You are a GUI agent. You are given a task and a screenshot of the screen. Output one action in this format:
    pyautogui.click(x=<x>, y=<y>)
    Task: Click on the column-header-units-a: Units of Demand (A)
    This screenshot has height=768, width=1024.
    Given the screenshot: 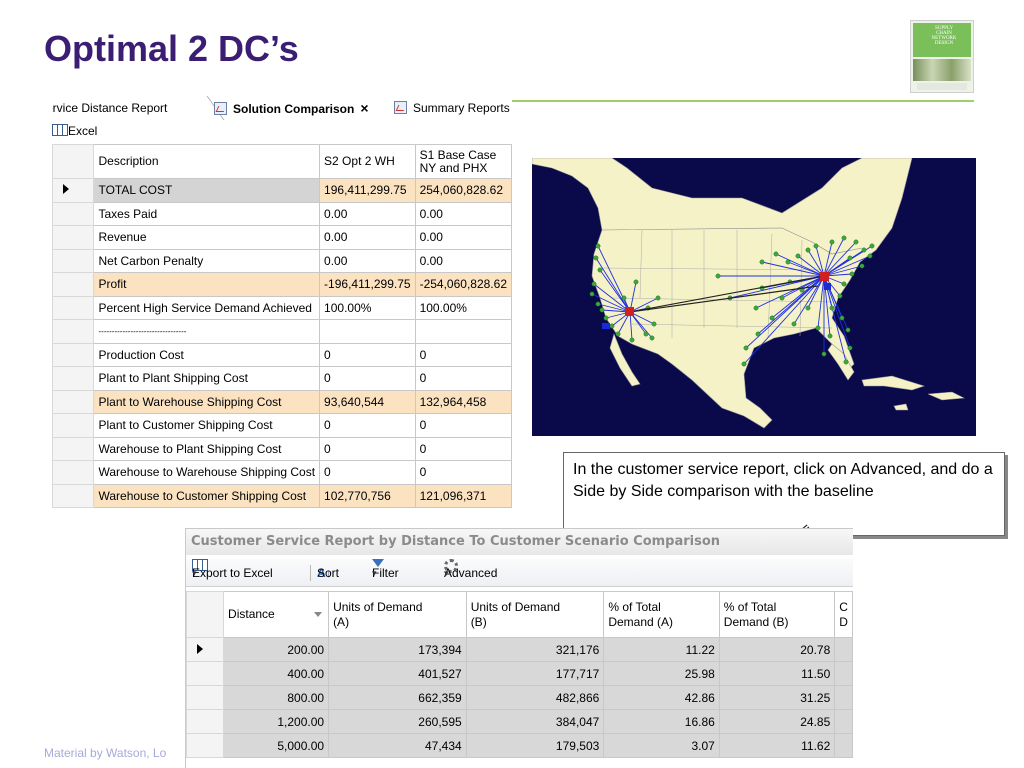 What is the action you would take?
    pyautogui.click(x=397, y=614)
    